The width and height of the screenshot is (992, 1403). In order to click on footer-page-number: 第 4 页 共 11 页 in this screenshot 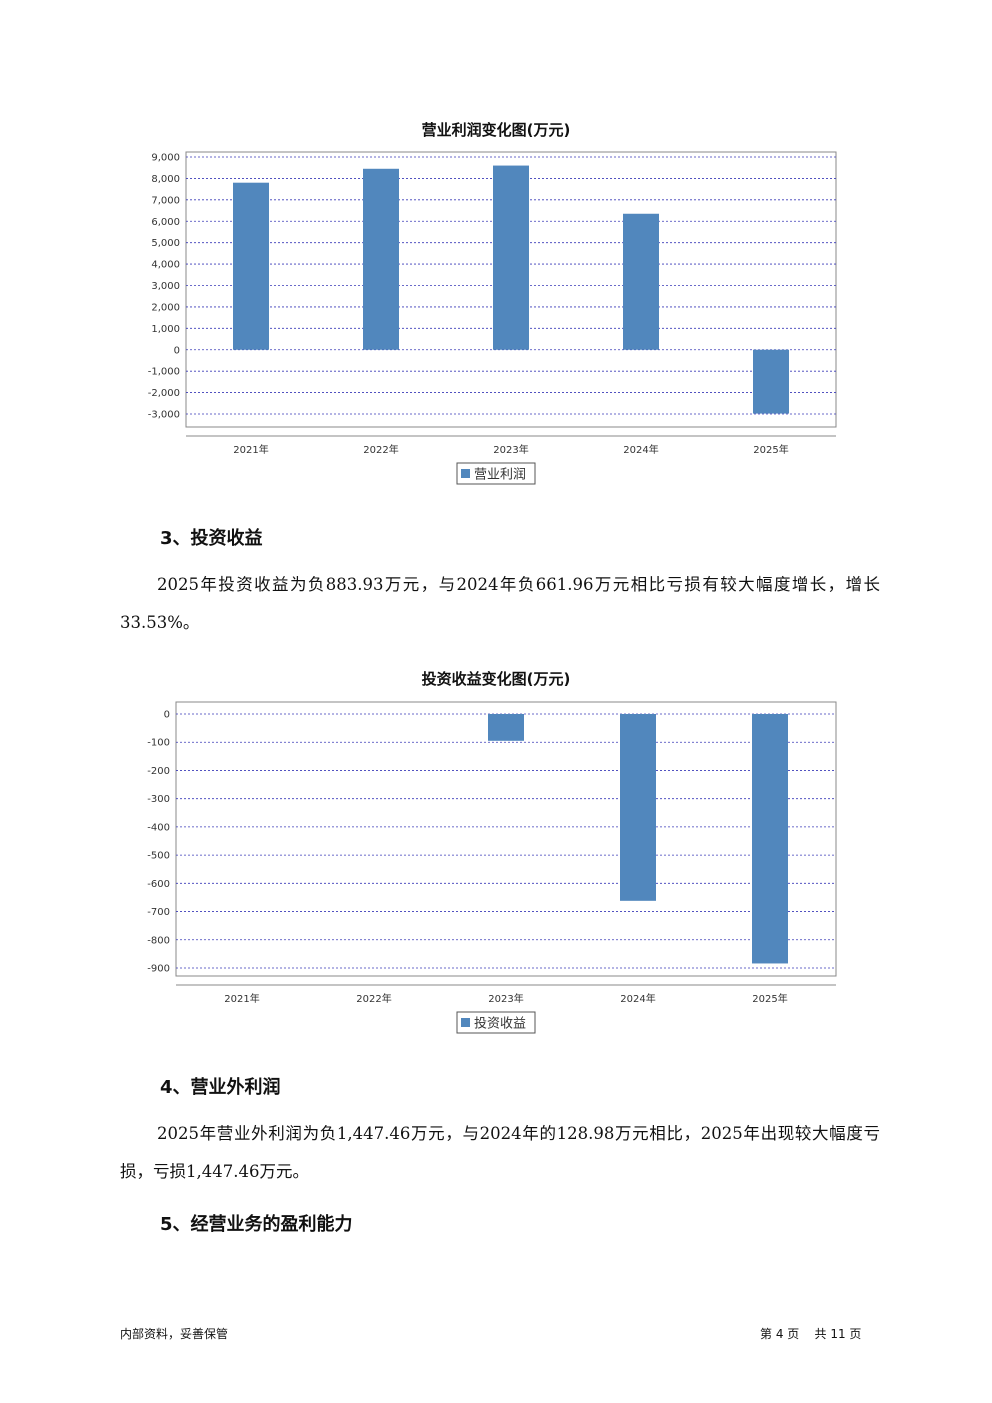, I will do `click(811, 1334)`.